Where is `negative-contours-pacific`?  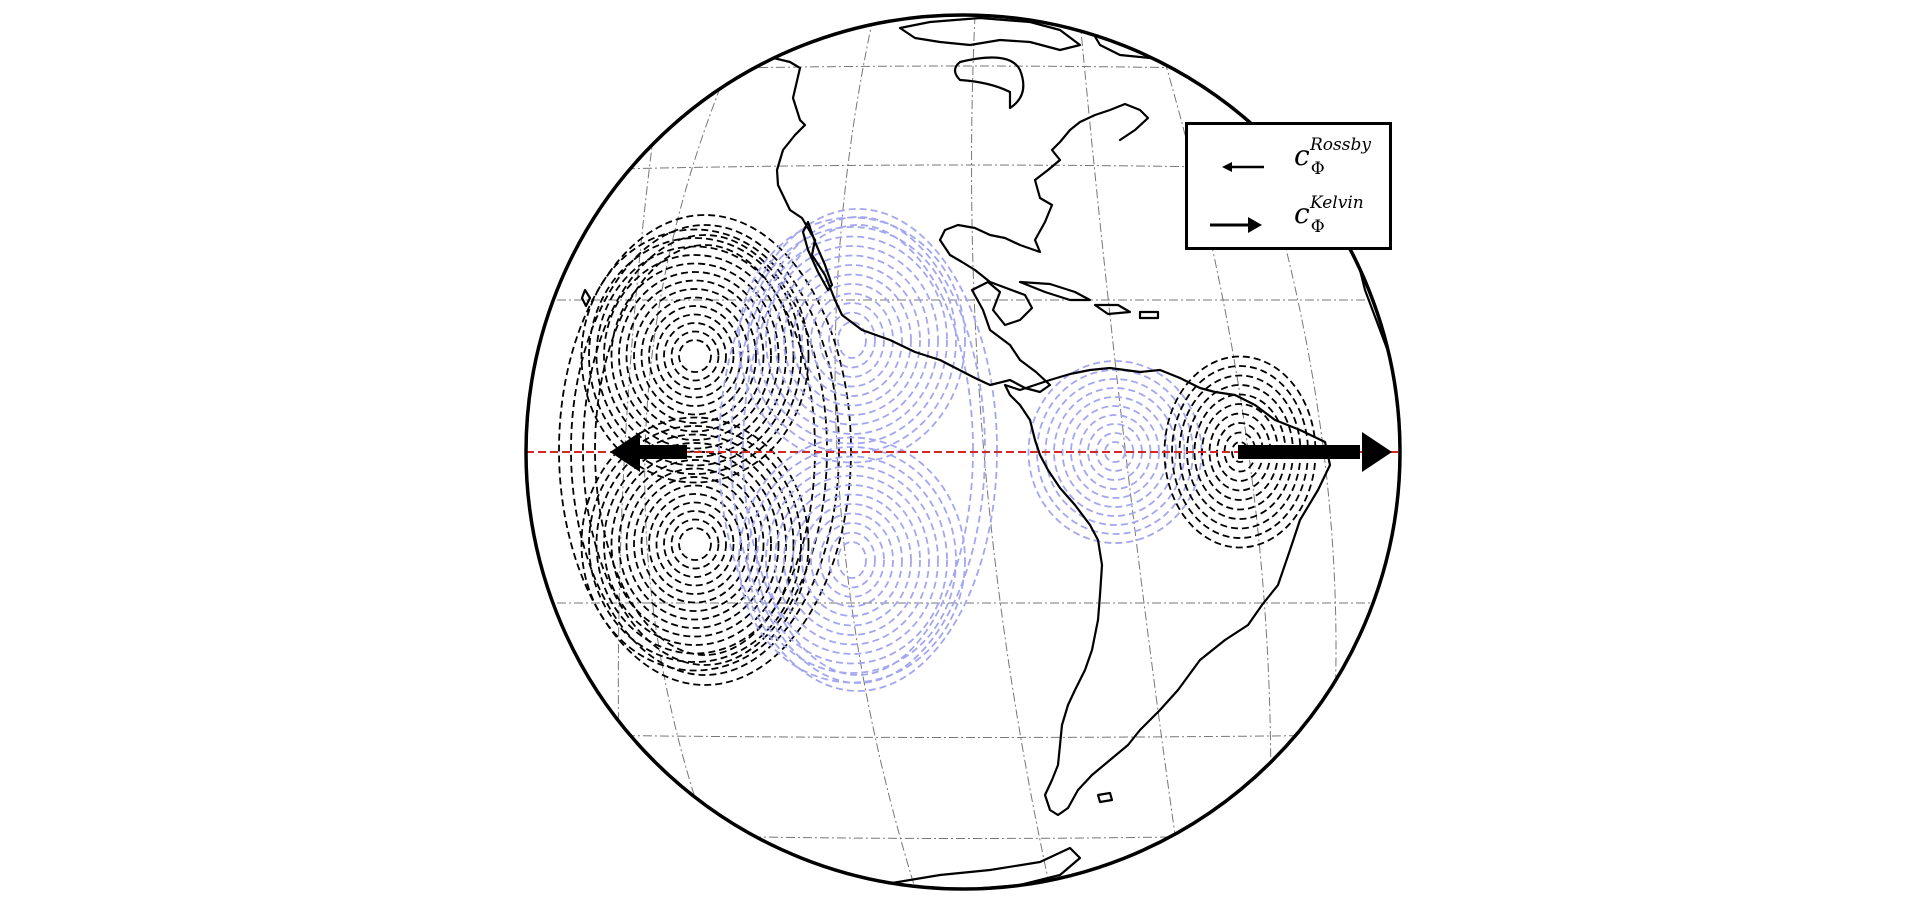 negative-contours-pacific is located at coordinates (705, 450).